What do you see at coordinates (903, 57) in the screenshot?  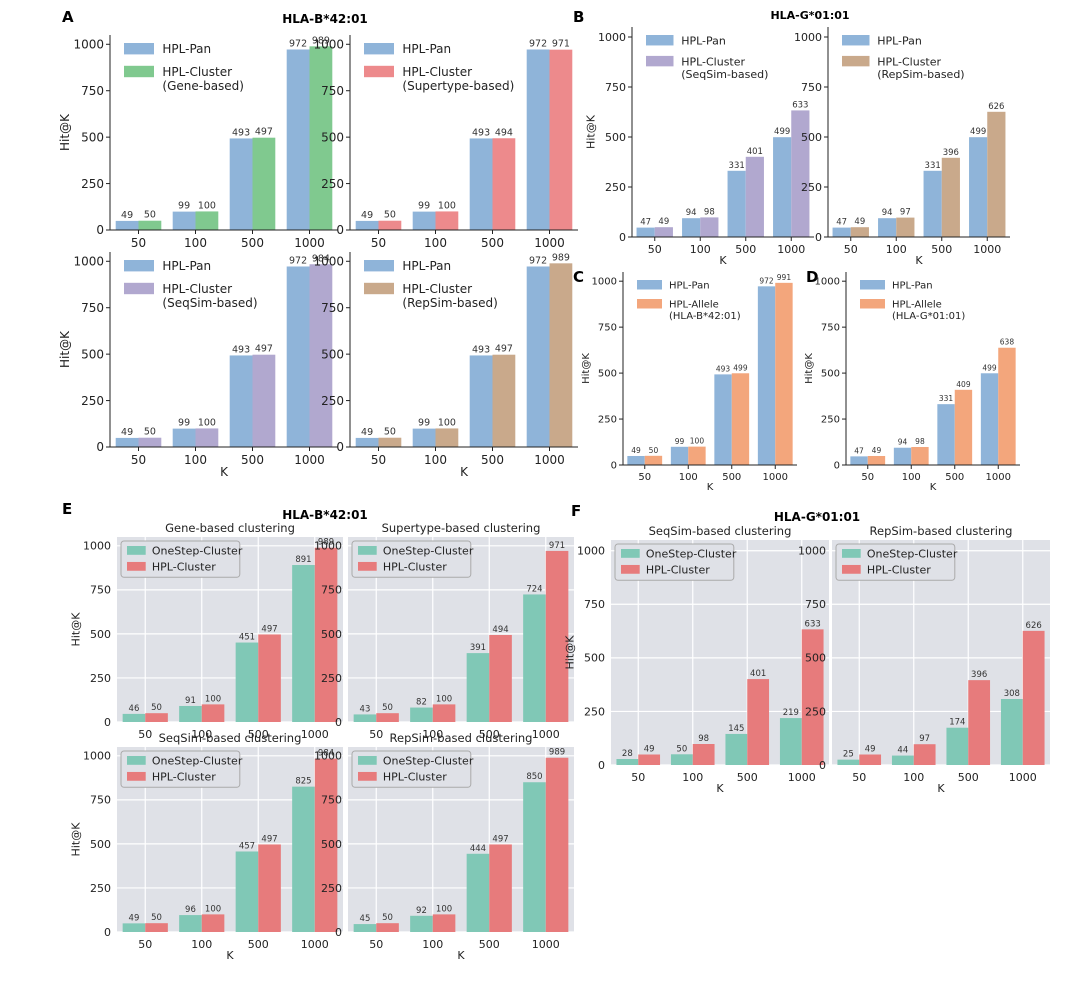 I see `legend: HPL-Pan HPL-Cluster (RepSim-based)` at bounding box center [903, 57].